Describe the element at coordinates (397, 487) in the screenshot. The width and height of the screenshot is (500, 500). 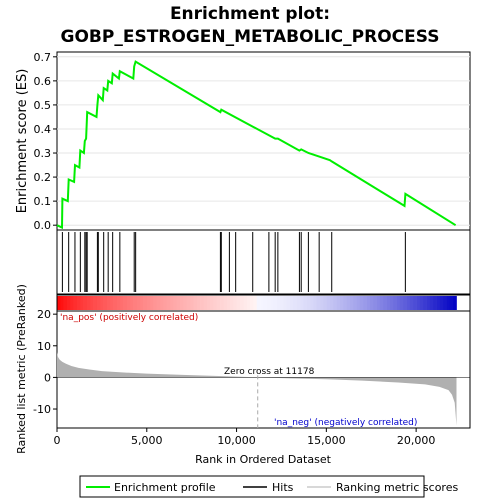
I see `legend-ranking-label: Ranking metric scores` at that location.